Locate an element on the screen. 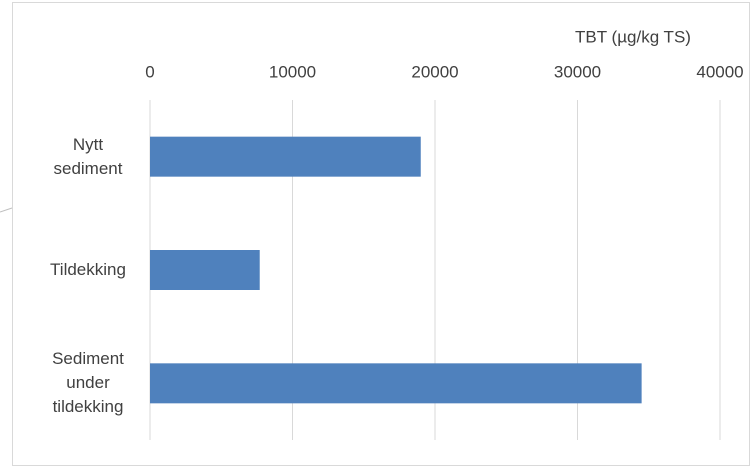 This screenshot has width=756, height=474. x-tick-label: 30000 is located at coordinates (577, 71).